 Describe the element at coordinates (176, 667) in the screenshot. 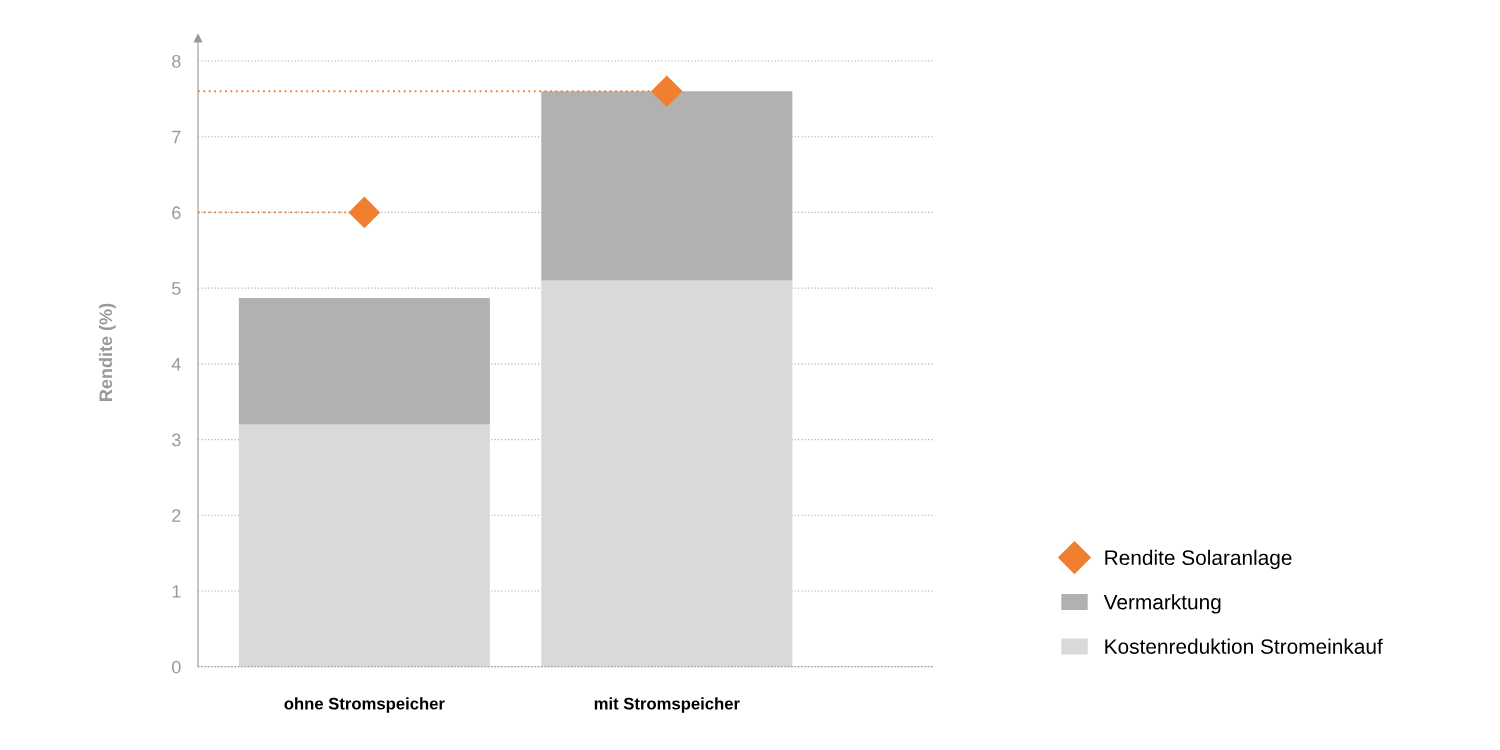

I see `y-tick-label: 0` at that location.